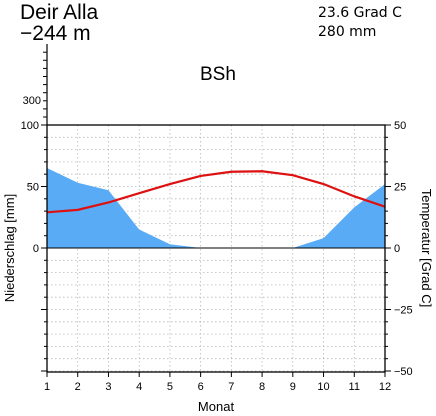  What do you see at coordinates (33, 188) in the screenshot?
I see `left-tick-label: 50` at bounding box center [33, 188].